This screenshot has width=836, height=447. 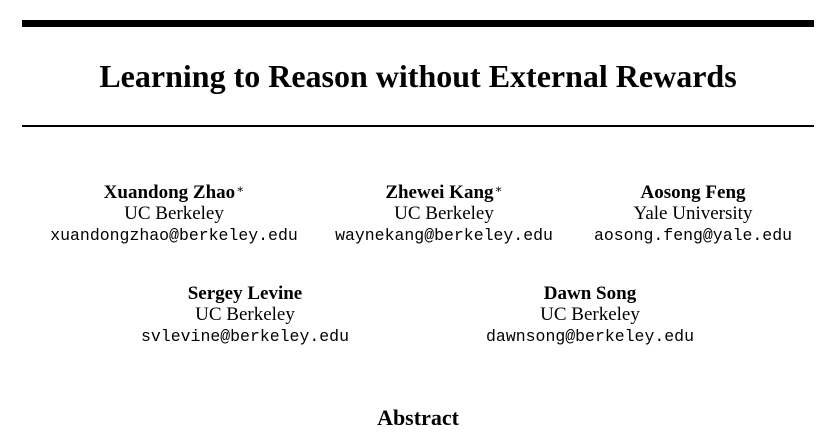 I want to click on author-email: dawnsong@berkeley.edu, so click(x=590, y=336).